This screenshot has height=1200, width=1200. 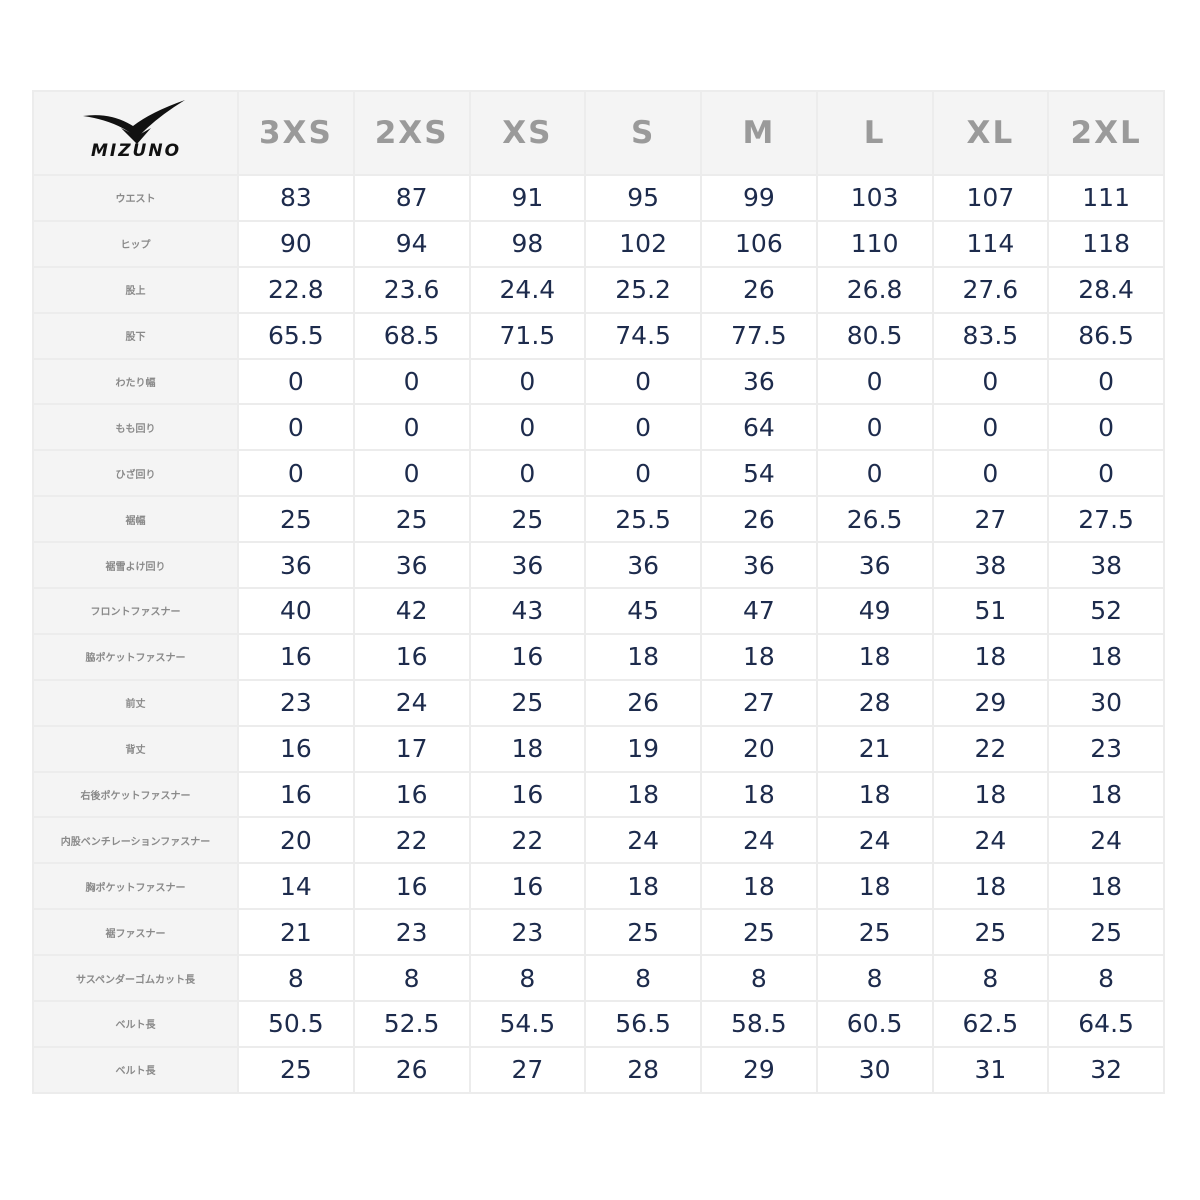 What do you see at coordinates (759, 1024) in the screenshot?
I see `cell: 58.5` at bounding box center [759, 1024].